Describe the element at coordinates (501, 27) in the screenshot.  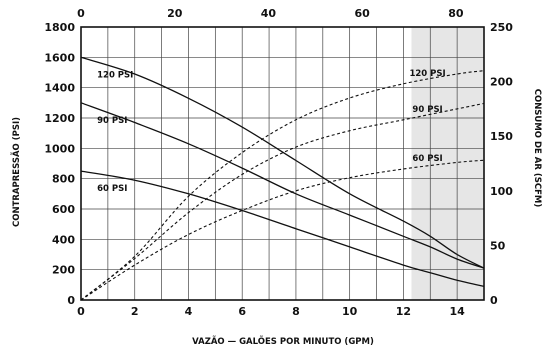
I see `y2-tick-label: 250` at that location.